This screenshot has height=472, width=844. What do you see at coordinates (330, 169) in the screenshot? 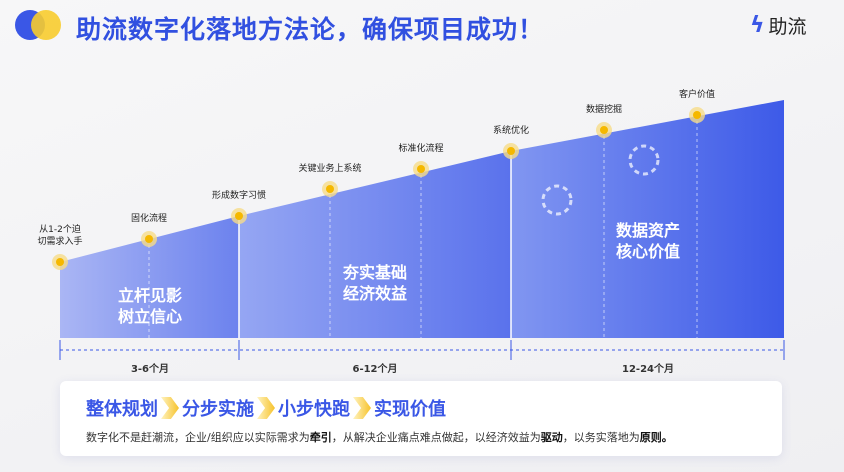
I see `milestone-label: 关键业务上系统` at bounding box center [330, 169].